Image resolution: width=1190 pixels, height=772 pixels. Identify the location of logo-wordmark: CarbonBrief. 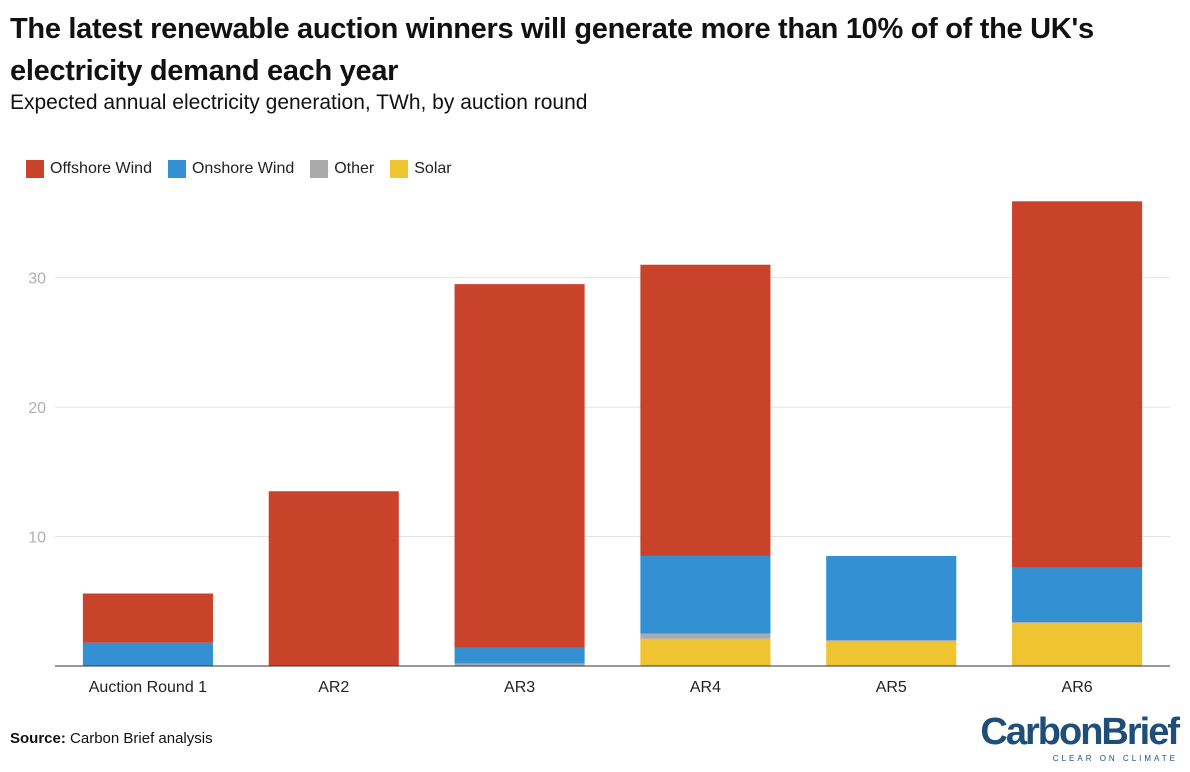
(1080, 732).